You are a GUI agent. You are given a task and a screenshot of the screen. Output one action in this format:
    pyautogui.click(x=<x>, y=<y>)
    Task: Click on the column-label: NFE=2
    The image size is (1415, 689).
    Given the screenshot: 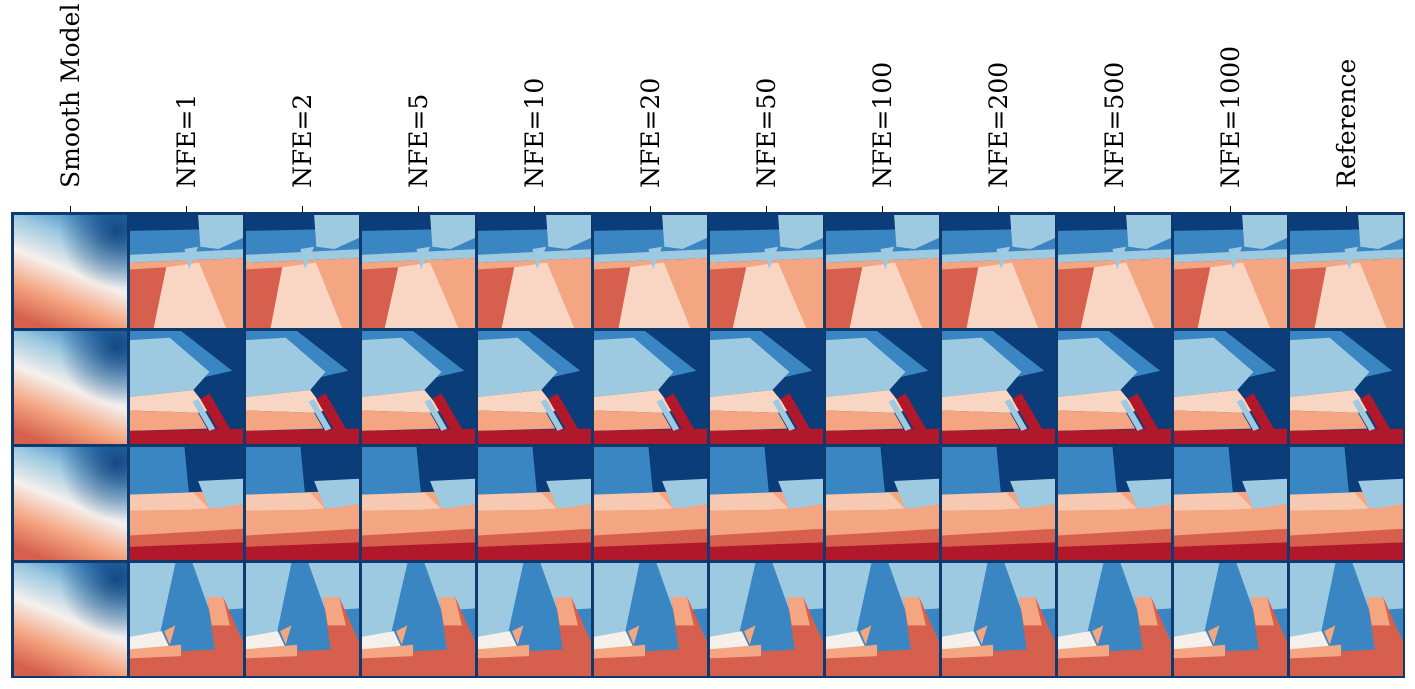 What is the action you would take?
    pyautogui.click(x=303, y=140)
    